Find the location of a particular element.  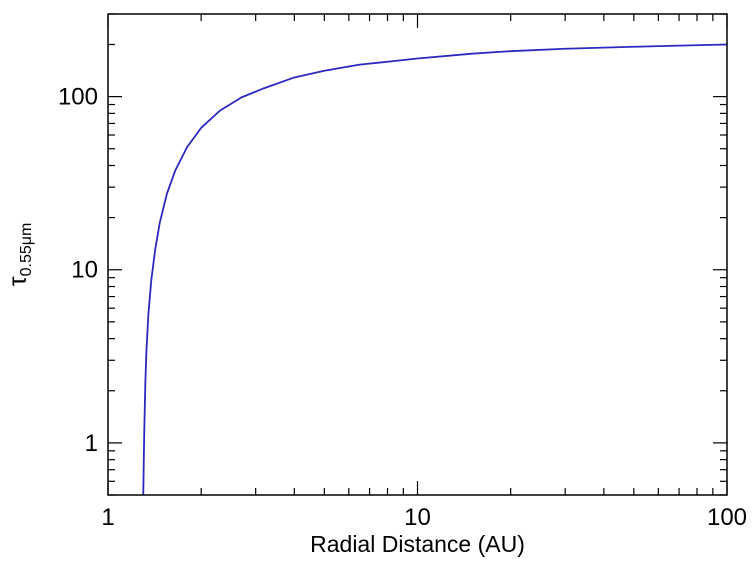

y-axis-title: τ0.55μm is located at coordinates (19, 255).